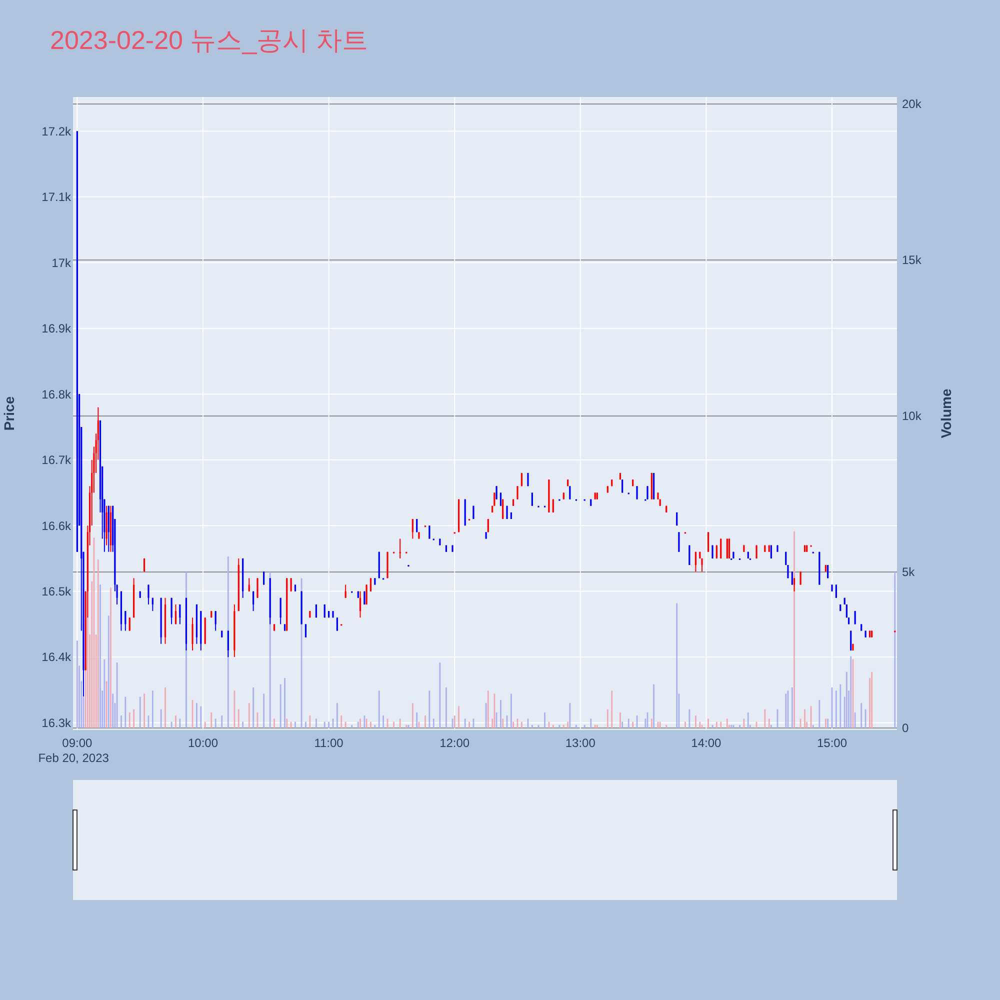 This screenshot has height=1000, width=1000. Describe the element at coordinates (905, 728) in the screenshot. I see `y2-tick-label: 0` at that location.